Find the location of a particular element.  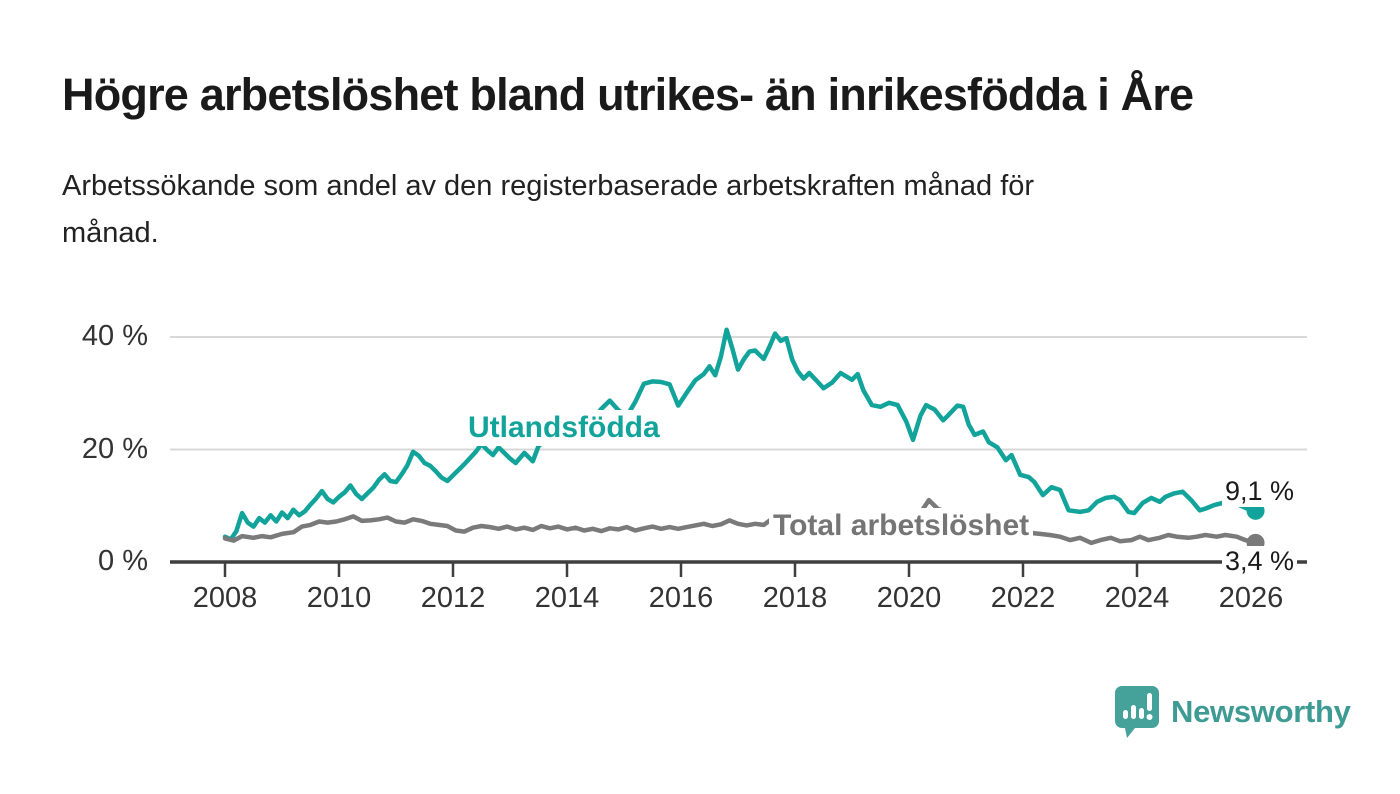

series-label-total-arbetsloshet: Total arbetslöshet is located at coordinates (901, 526).